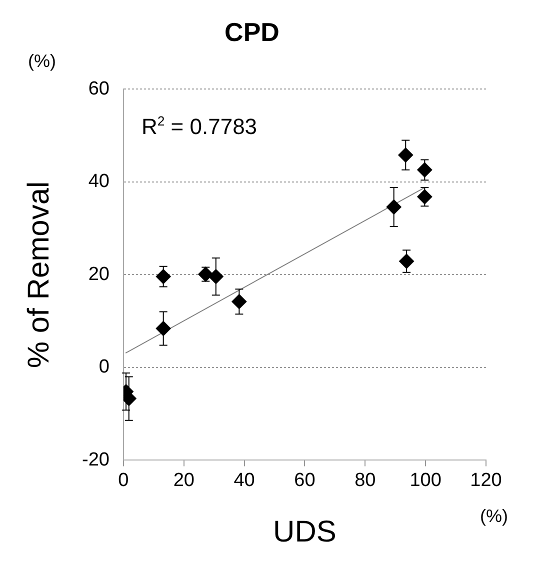 This screenshot has height=575, width=534. Describe the element at coordinates (96, 459) in the screenshot. I see `y-tick-label: -20` at that location.